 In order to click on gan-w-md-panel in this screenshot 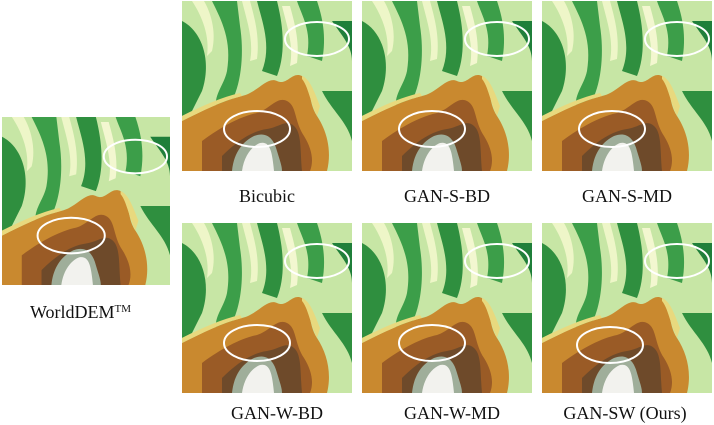, I will do `click(447, 308)`.